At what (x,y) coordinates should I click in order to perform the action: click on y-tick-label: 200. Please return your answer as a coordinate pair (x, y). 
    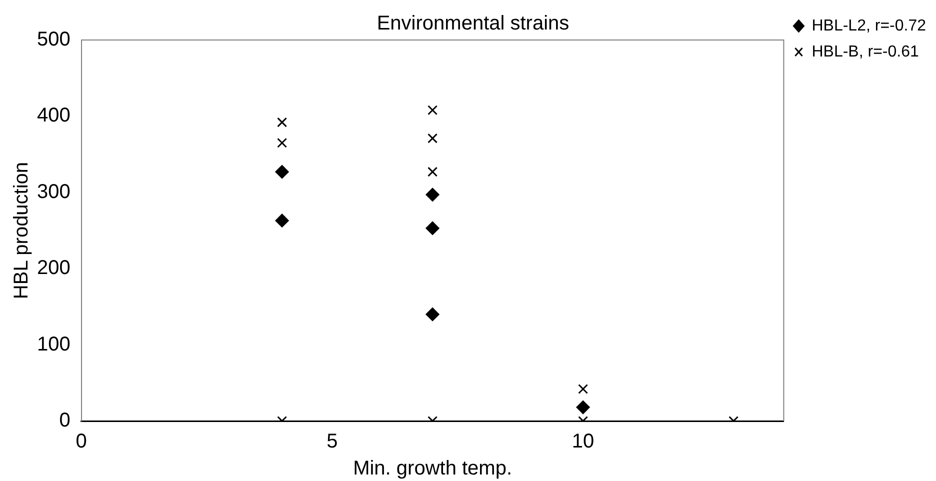
    Looking at the image, I should click on (53, 268).